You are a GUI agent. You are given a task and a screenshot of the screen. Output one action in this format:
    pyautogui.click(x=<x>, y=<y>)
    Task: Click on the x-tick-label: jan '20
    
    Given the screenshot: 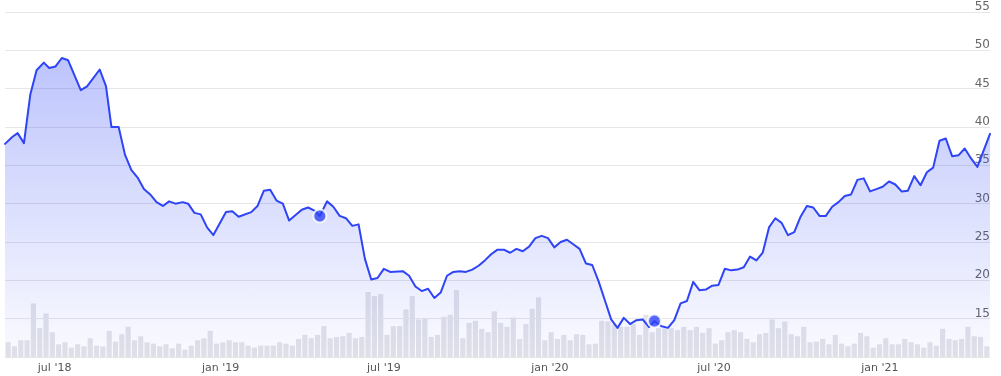 What is the action you would take?
    pyautogui.click(x=549, y=367)
    